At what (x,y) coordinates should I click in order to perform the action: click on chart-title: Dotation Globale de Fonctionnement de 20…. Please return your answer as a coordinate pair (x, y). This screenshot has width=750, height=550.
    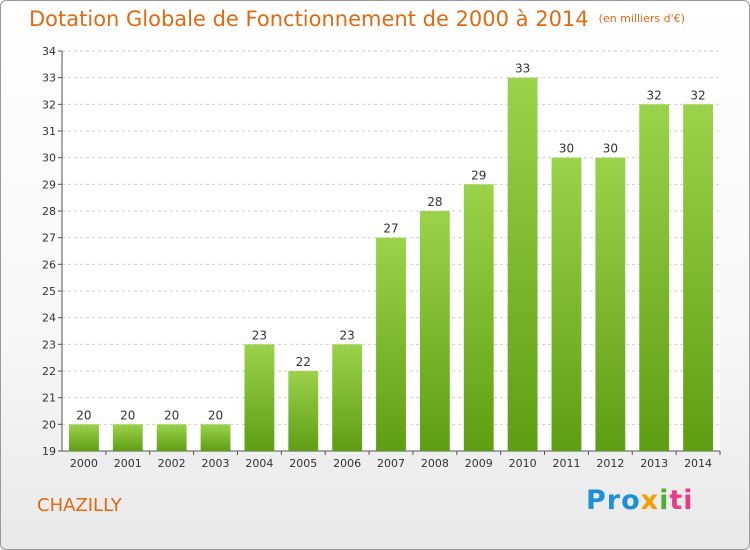
    Looking at the image, I should click on (357, 19).